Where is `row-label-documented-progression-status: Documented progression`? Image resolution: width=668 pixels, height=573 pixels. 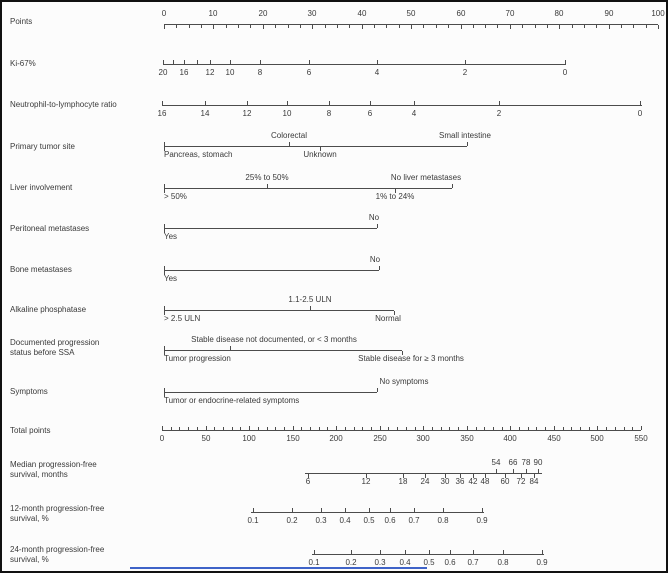 row-label-documented-progression-status: Documented progression is located at coordinates (55, 342).